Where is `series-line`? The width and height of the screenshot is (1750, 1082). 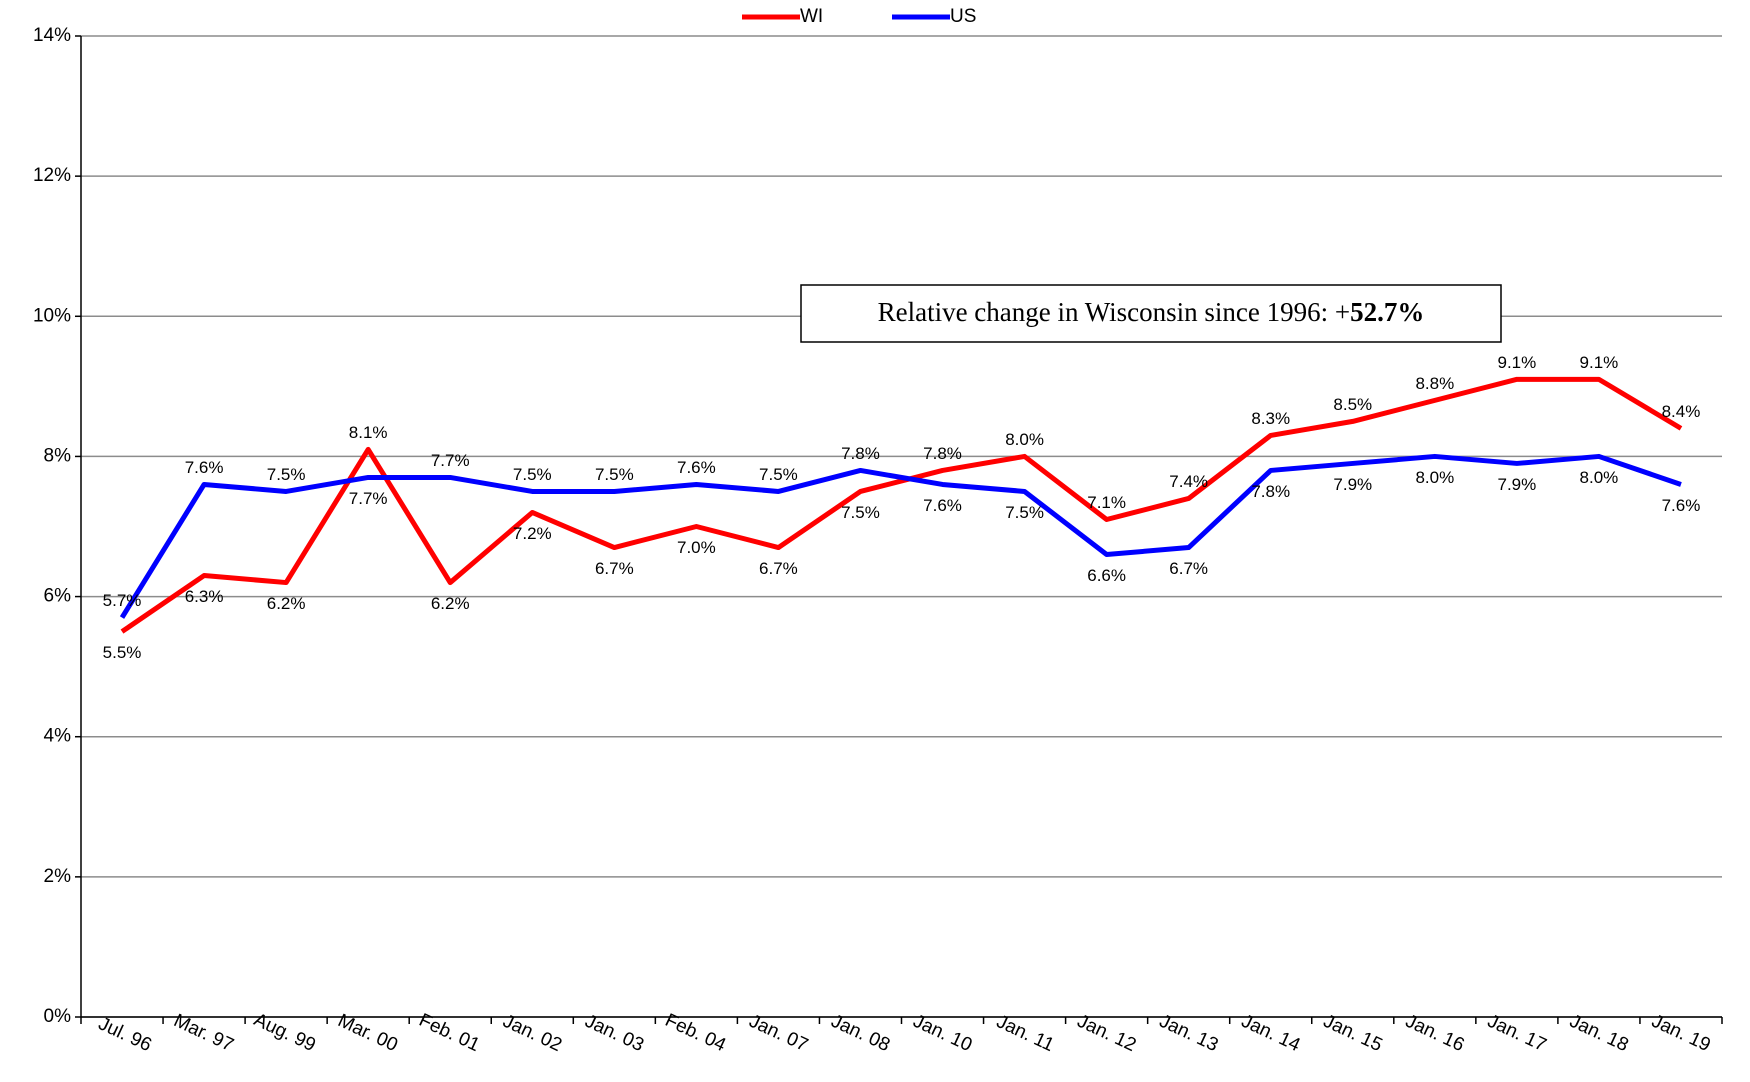
series-line is located at coordinates (900, 536).